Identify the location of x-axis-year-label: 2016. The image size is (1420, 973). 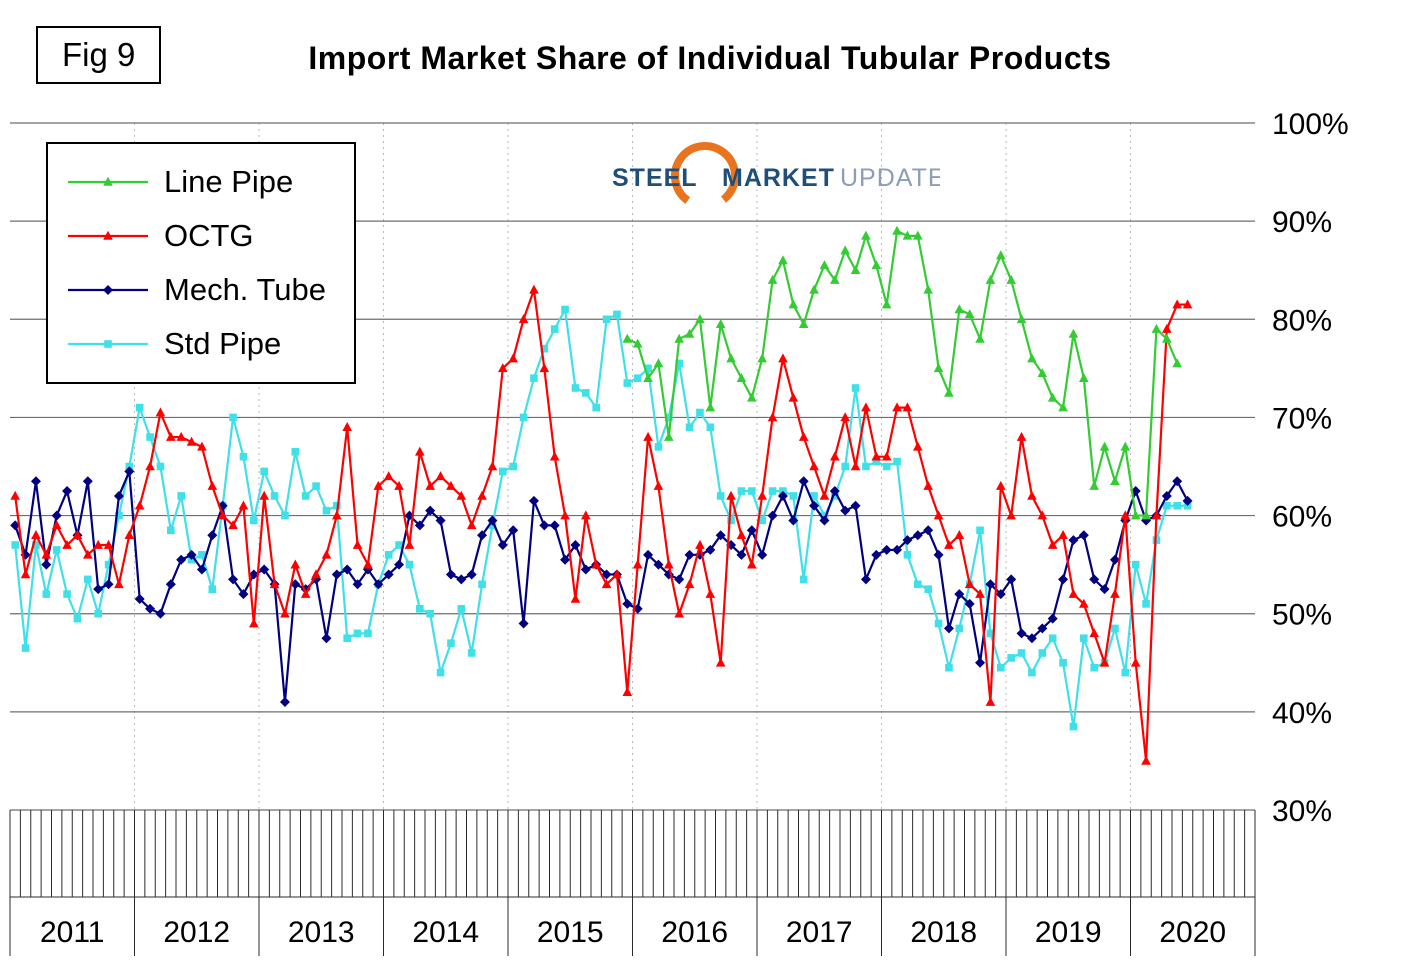
(694, 932).